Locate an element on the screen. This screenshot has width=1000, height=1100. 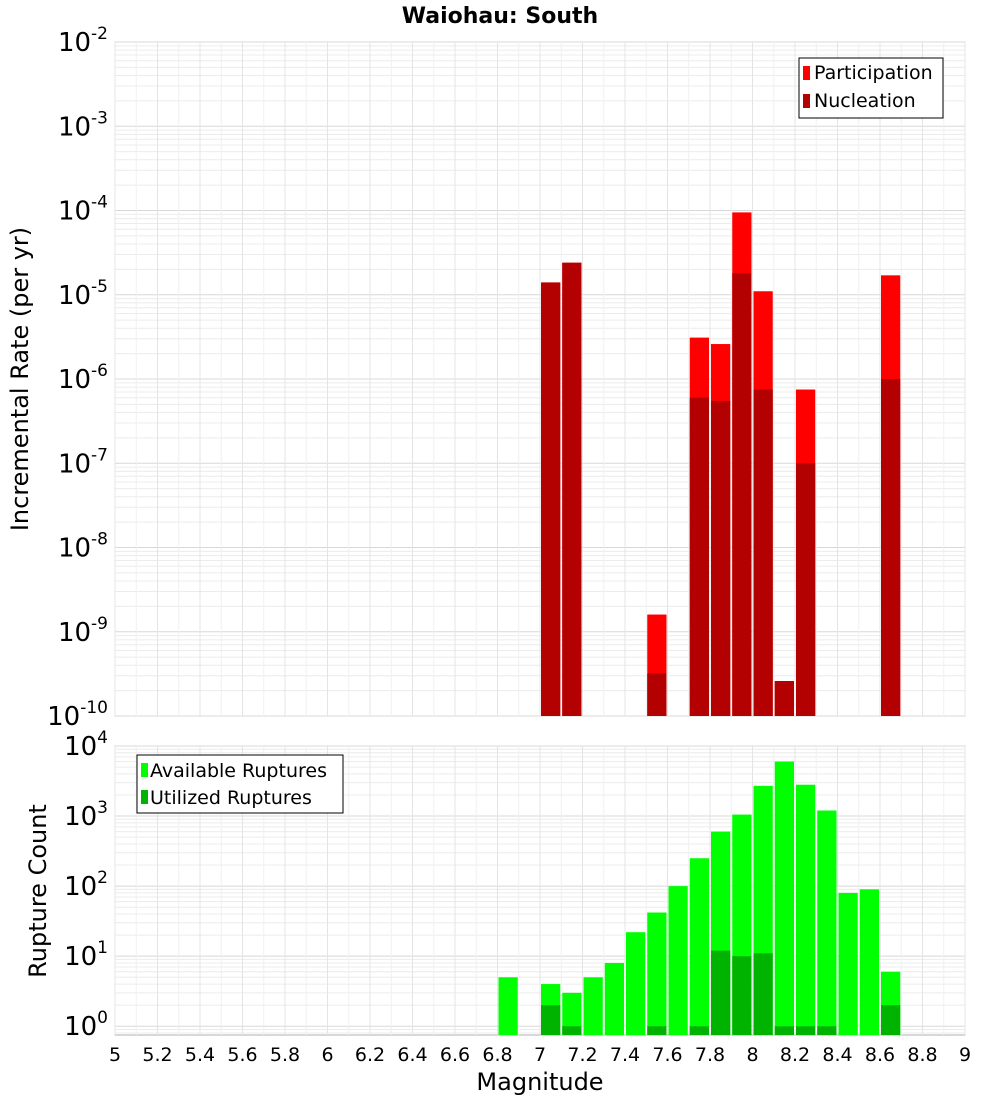
count-bars is located at coordinates (699, 898).